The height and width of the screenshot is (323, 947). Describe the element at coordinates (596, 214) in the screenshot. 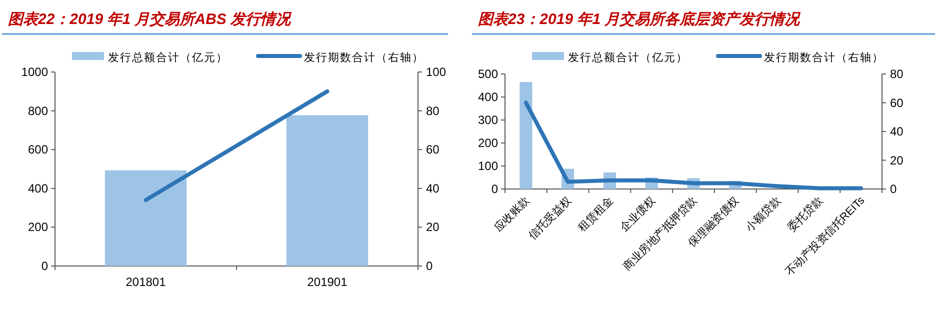

I see `x-tick-label: 租赁租金` at that location.